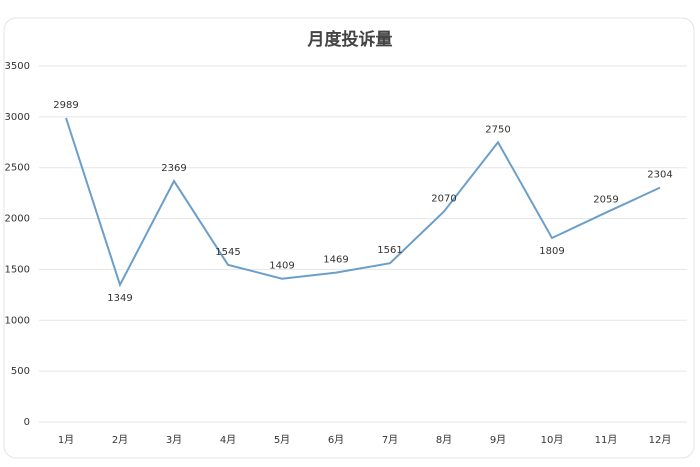  What do you see at coordinates (17, 219) in the screenshot?
I see `y-tick-label: 2000` at bounding box center [17, 219].